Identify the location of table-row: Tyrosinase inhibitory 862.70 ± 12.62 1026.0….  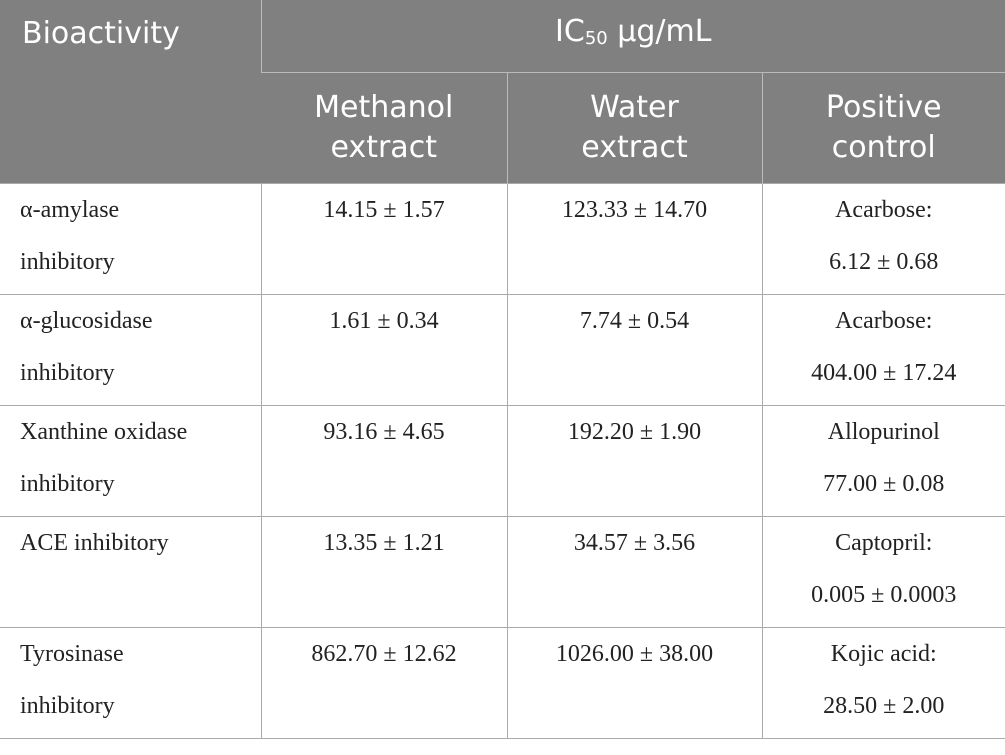
(502, 682).